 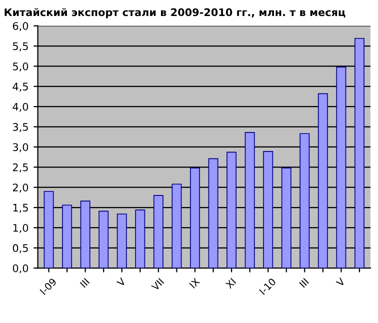 I want to click on x-tick-label: I-10, so click(x=267, y=287).